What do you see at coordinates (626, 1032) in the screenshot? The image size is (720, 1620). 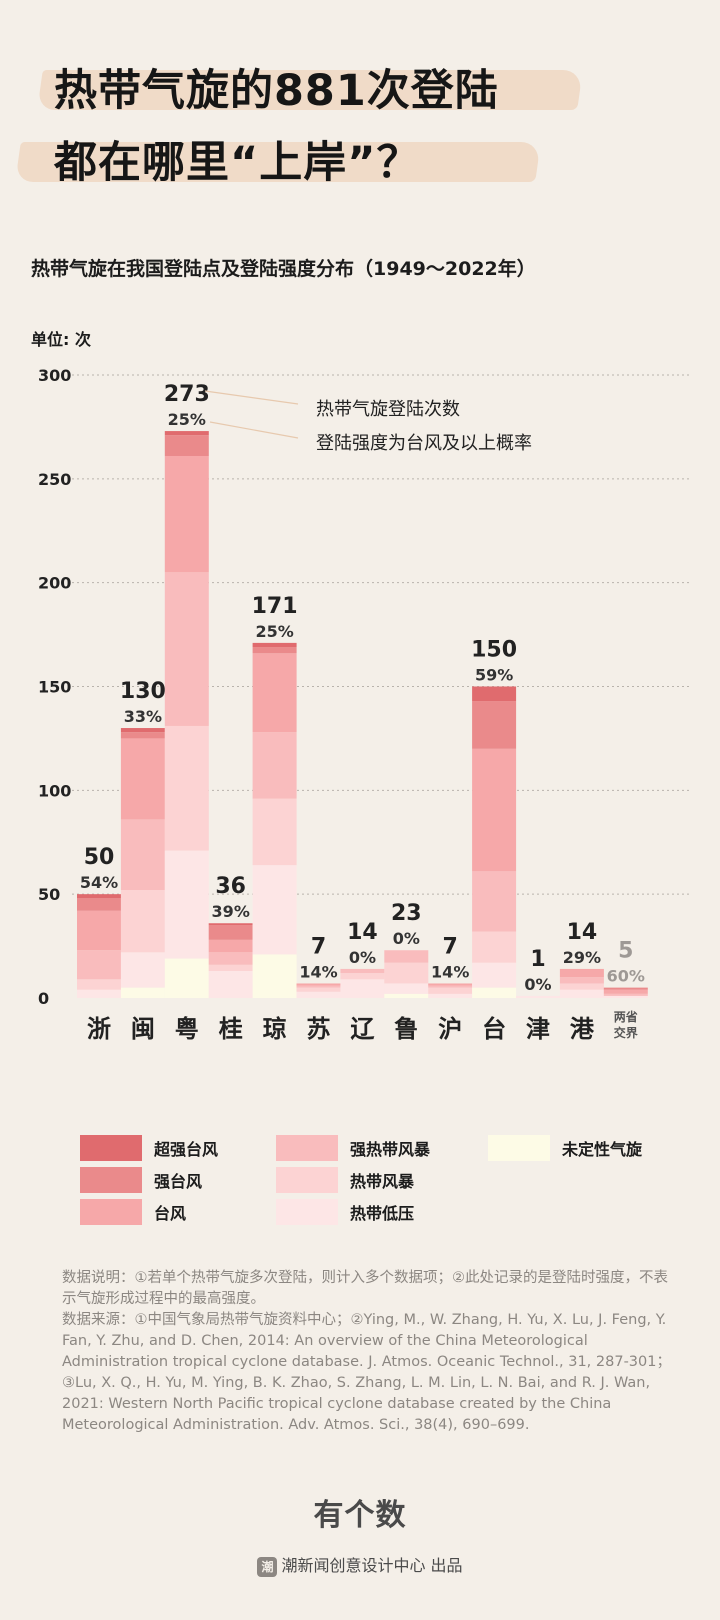 I see `x-tick-label: 交界` at bounding box center [626, 1032].